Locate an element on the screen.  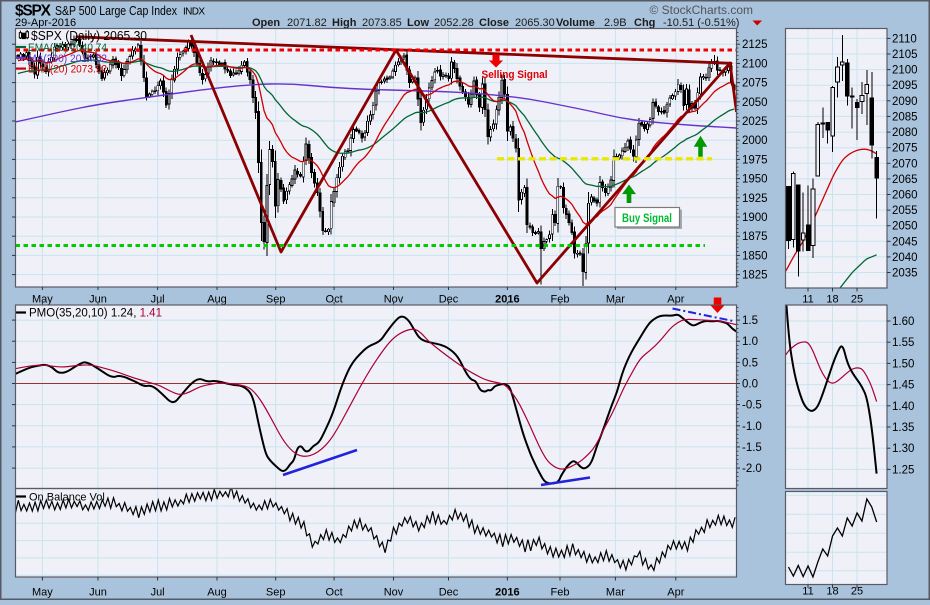
svg-text: 2065 is located at coordinates (905, 180).